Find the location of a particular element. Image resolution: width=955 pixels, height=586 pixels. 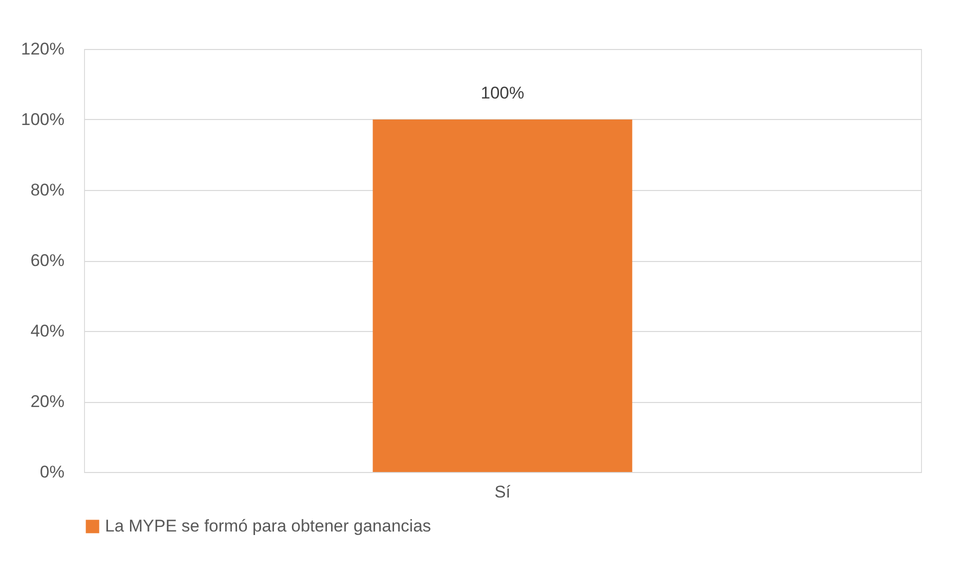

data-label: 100% is located at coordinates (502, 93).